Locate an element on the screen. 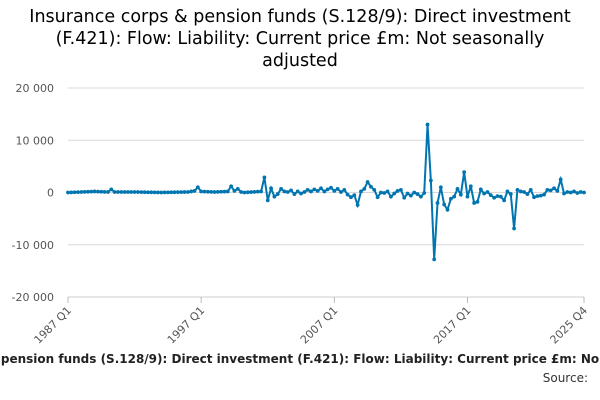 The width and height of the screenshot is (600, 400). y-tick-label: 0 is located at coordinates (50, 193).